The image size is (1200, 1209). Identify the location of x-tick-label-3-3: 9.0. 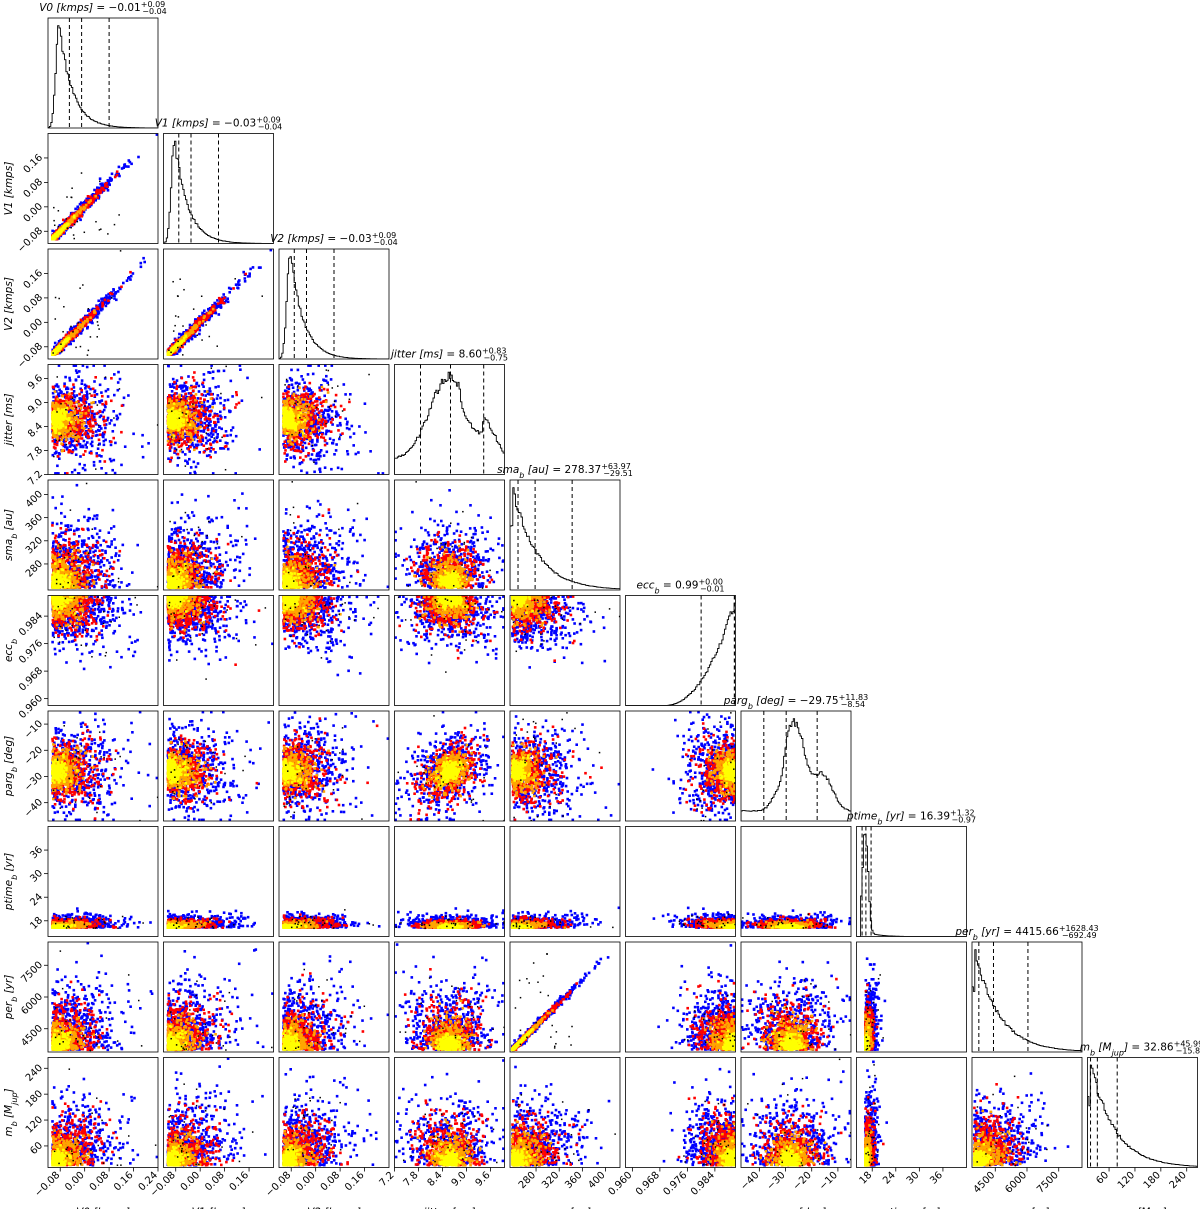
(459, 1179).